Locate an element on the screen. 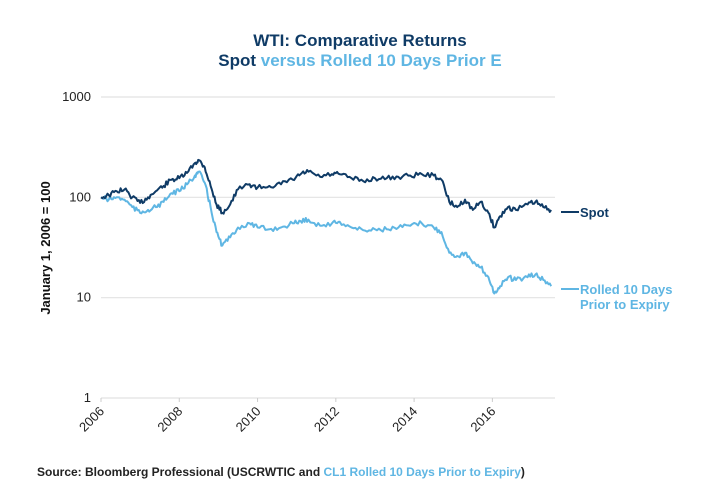 This screenshot has width=720, height=500. x-tick-label: 2016 is located at coordinates (482, 419).